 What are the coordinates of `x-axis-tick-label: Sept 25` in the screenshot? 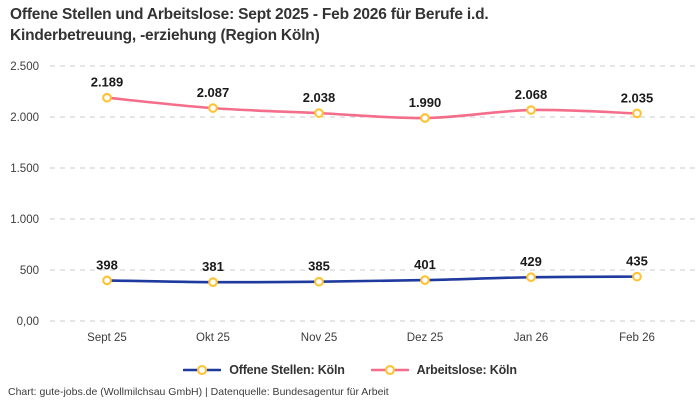 It's located at (107, 338).